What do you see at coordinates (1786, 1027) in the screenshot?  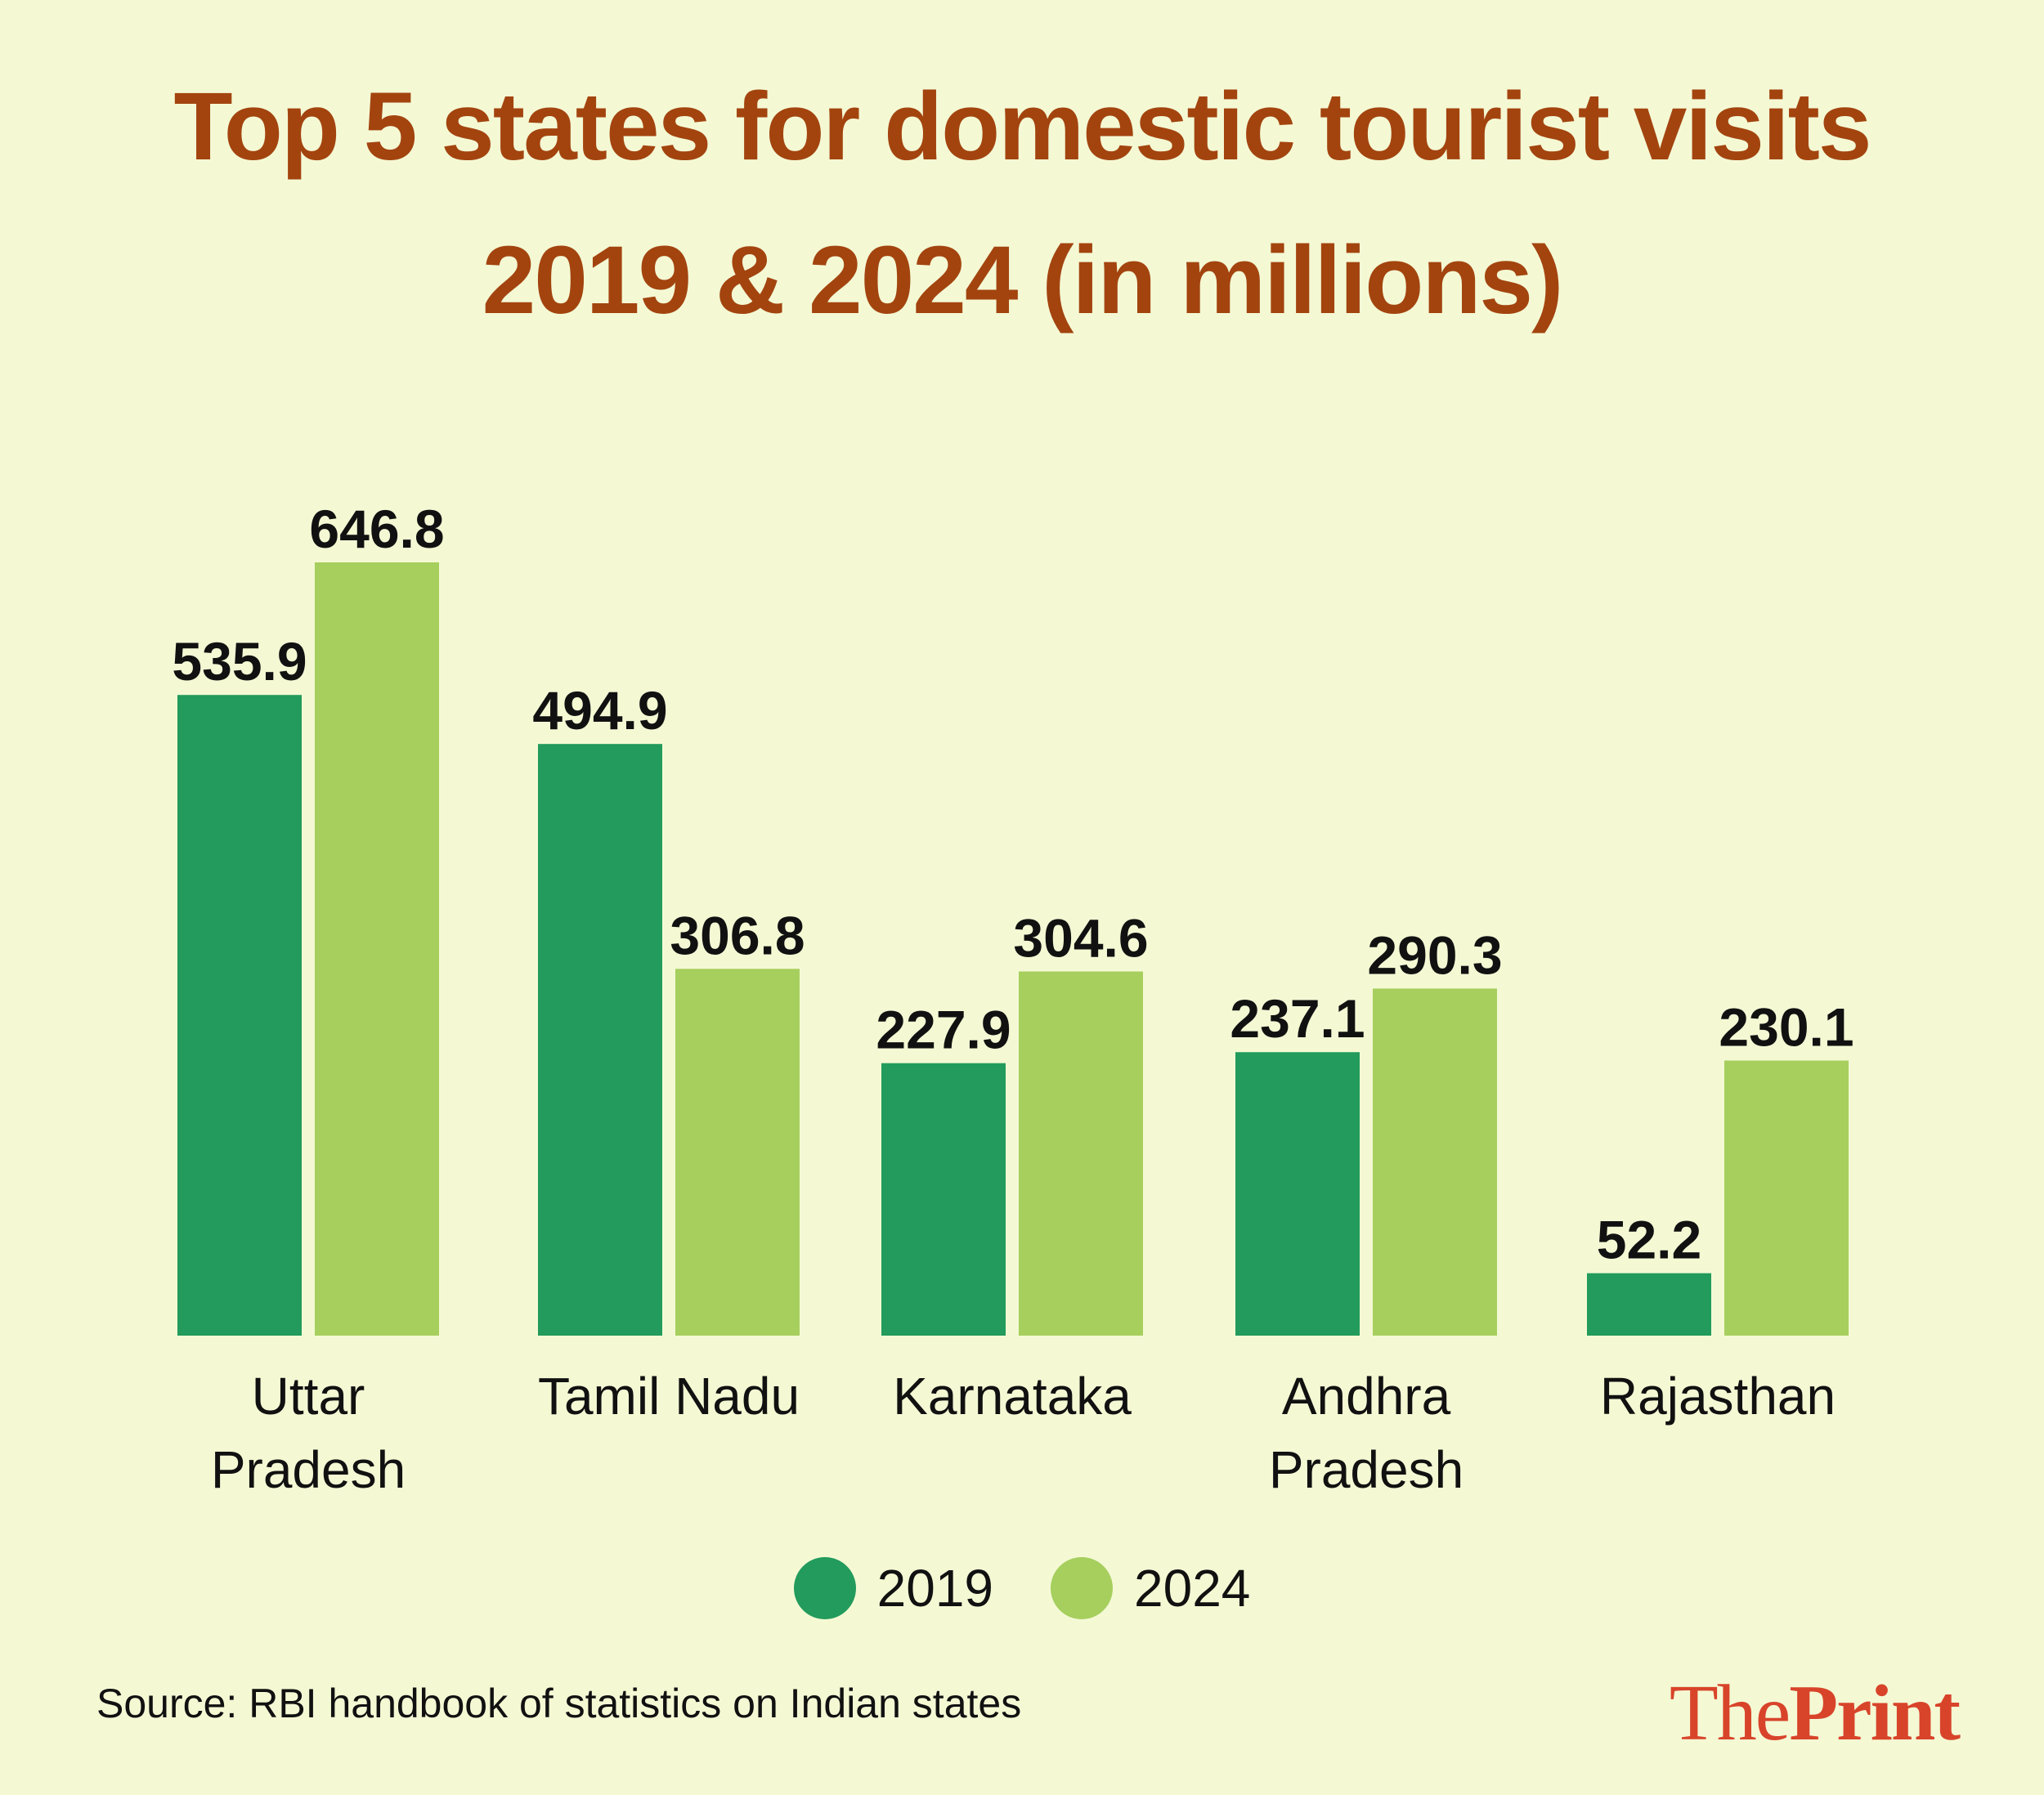 I see `bar-value-label-2024-4: 230.1` at bounding box center [1786, 1027].